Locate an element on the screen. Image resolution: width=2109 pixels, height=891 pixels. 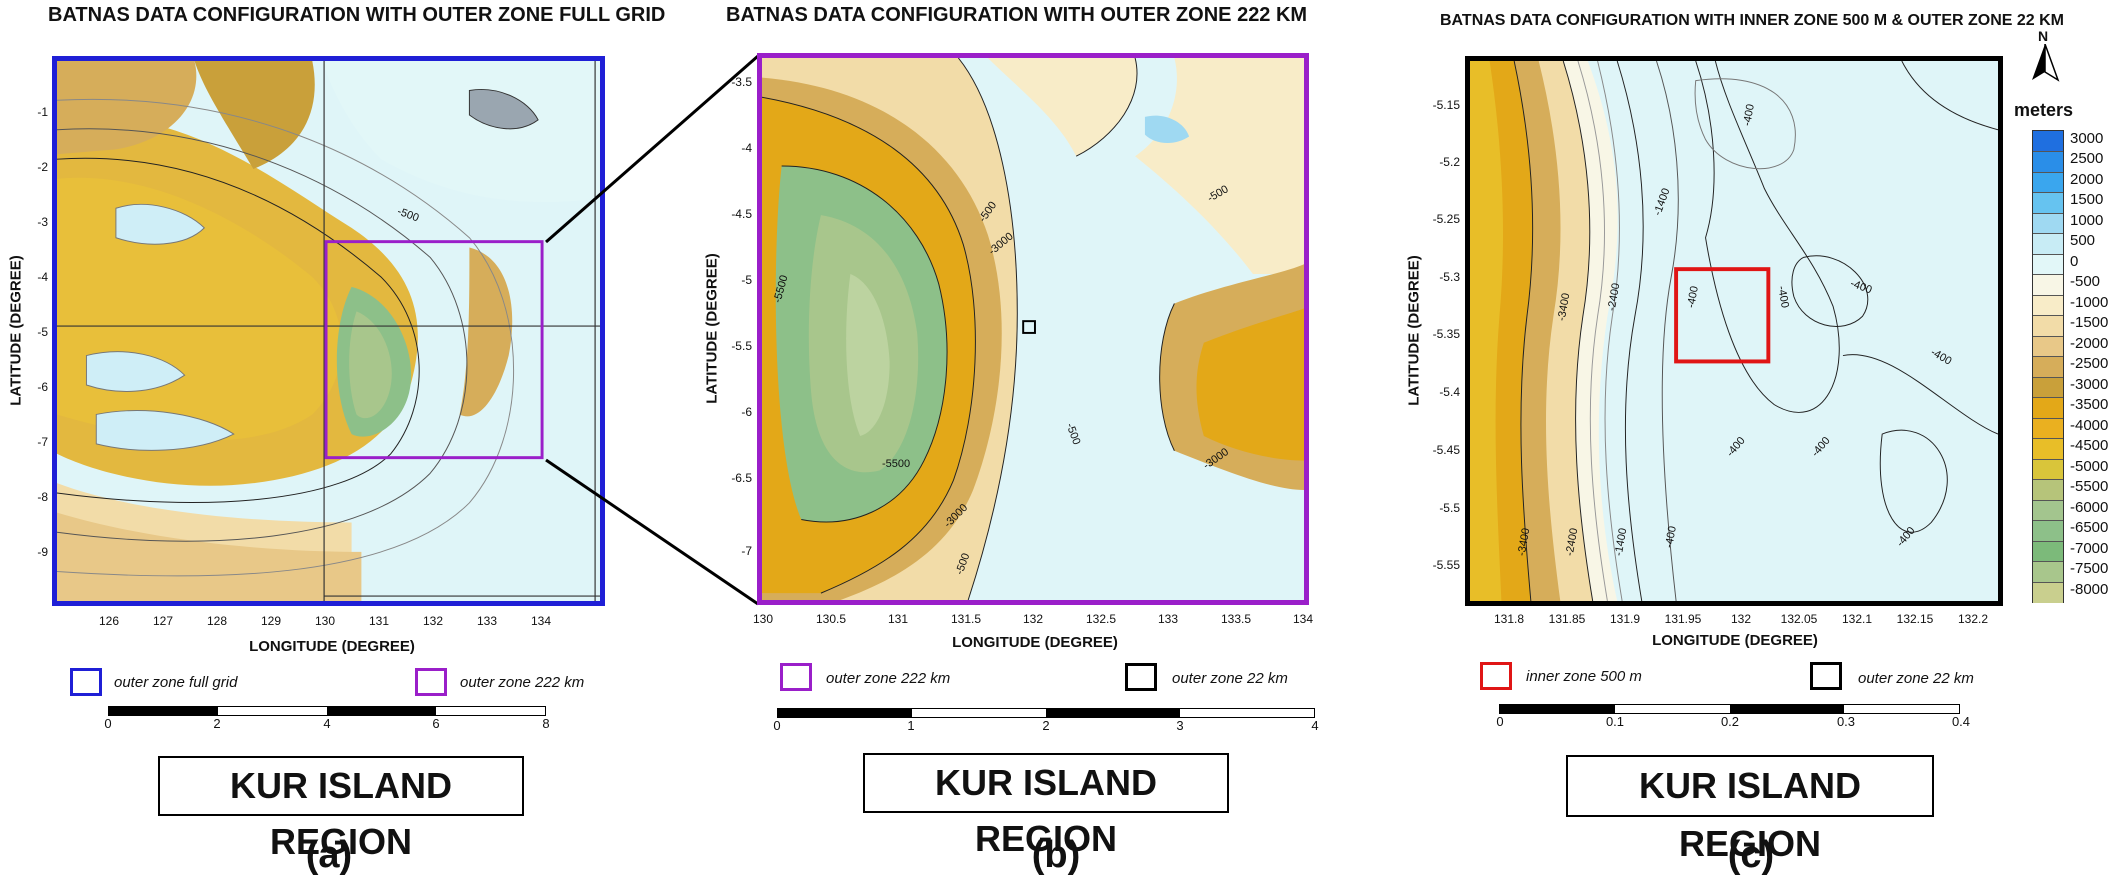
colorbar-level-label: -4500 is located at coordinates (2089, 446).